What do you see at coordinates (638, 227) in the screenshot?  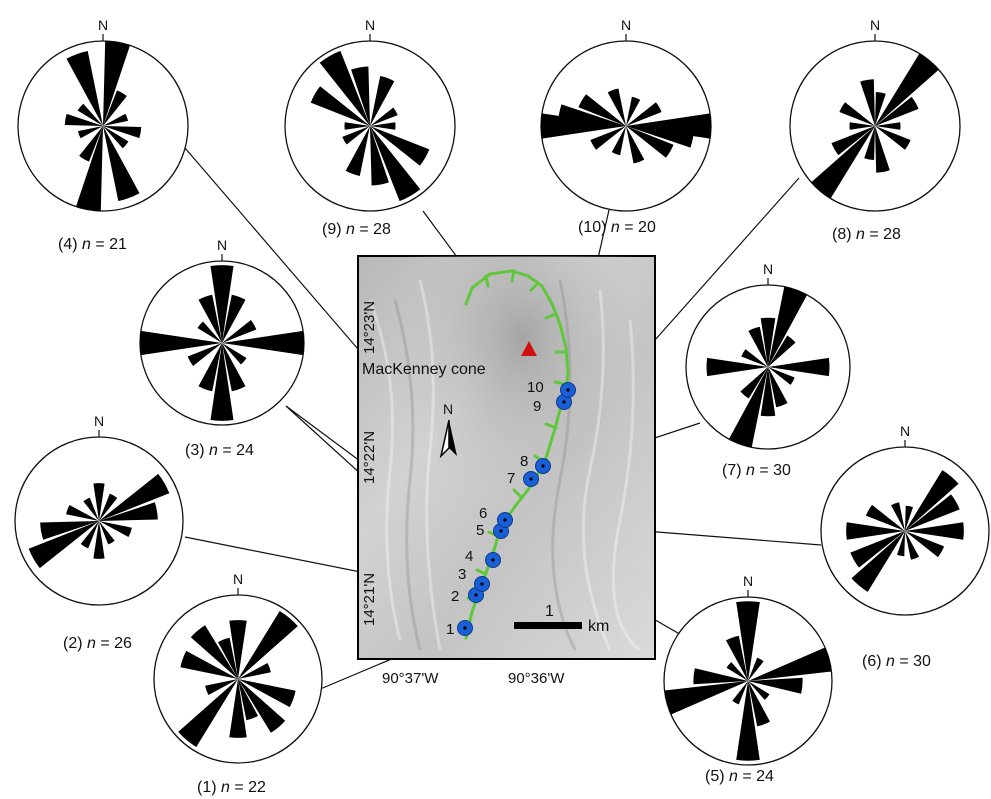 I see `rose-caption-value: = 20` at bounding box center [638, 227].